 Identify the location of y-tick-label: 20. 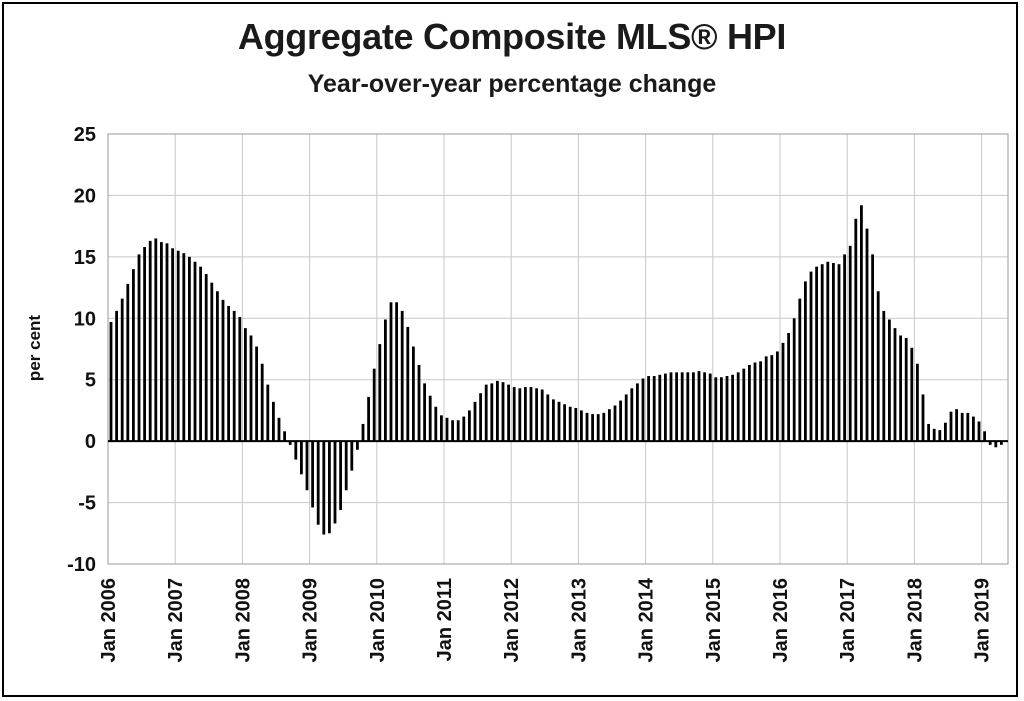
(85, 196).